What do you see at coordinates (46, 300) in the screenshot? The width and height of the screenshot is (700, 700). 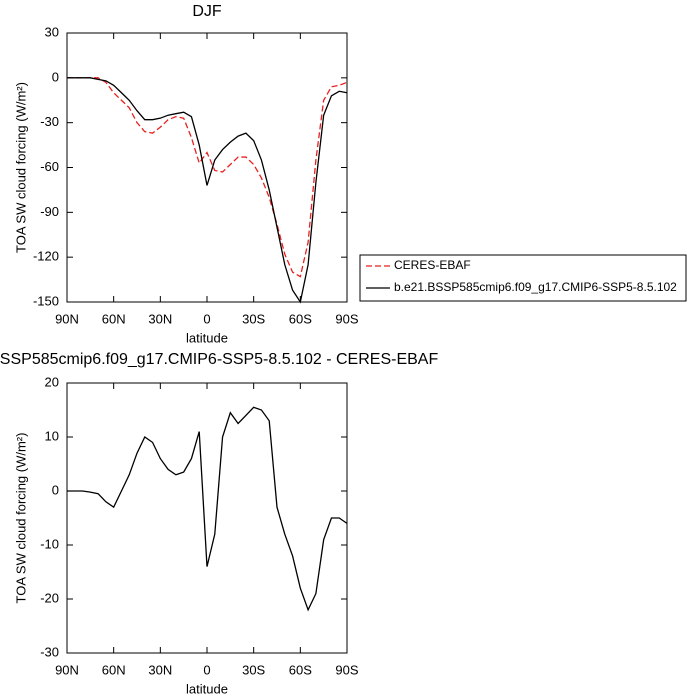 I see `y-tick-label: -150` at bounding box center [46, 300].